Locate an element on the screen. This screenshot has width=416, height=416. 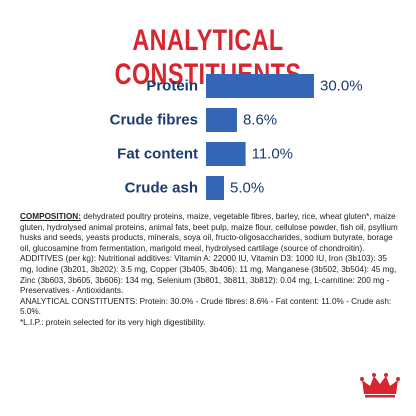
value-label: 30.0% is located at coordinates (341, 86).